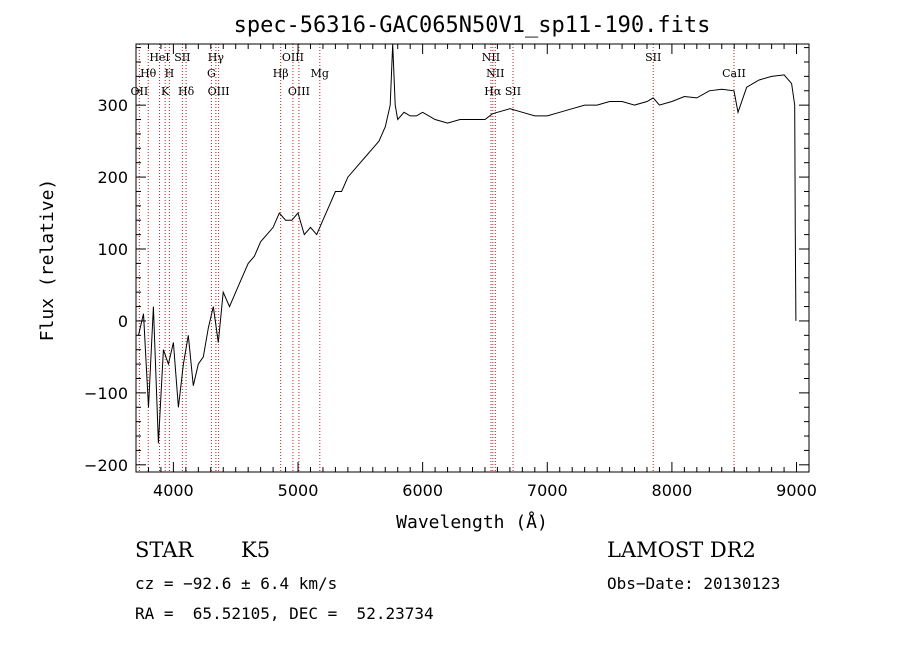 This screenshot has height=649, width=900. I want to click on survey-name: LAMOST DR2, so click(681, 550).